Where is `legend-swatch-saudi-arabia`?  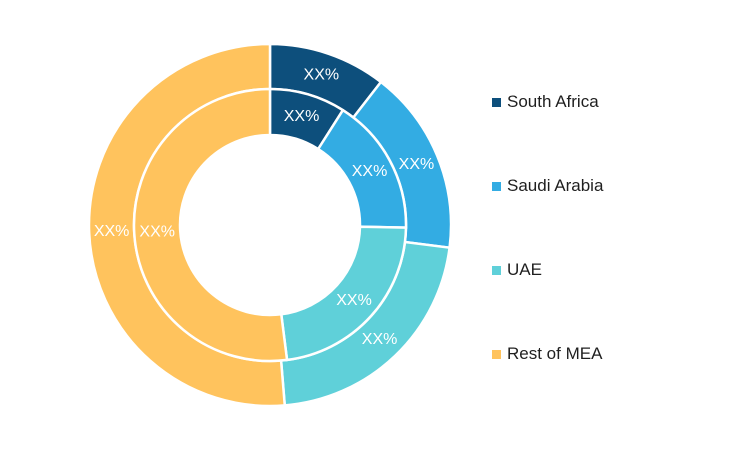
legend-swatch-saudi-arabia is located at coordinates (496, 186).